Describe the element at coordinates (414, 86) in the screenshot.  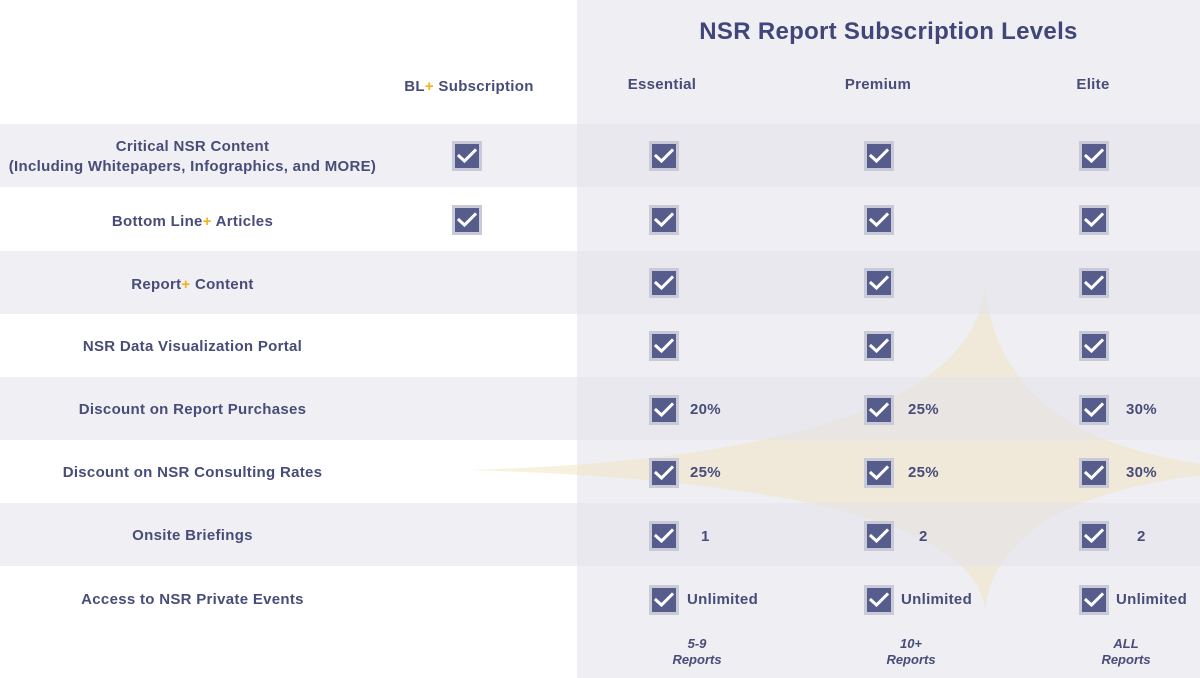
I see `bl-prefix: BL` at that location.